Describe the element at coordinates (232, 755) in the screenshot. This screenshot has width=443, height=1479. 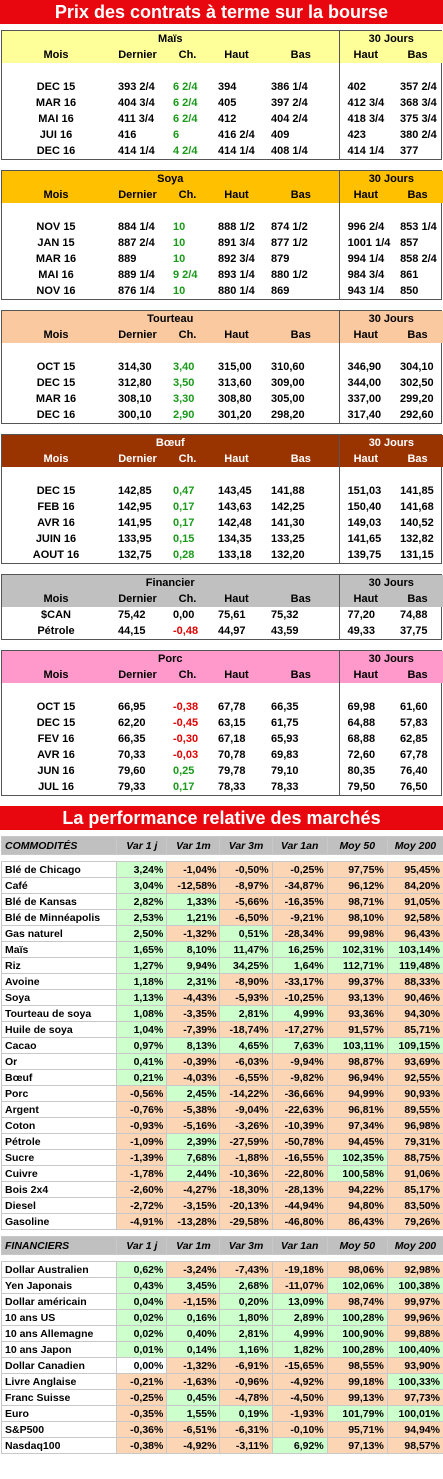
I see `price: 70,78` at that location.